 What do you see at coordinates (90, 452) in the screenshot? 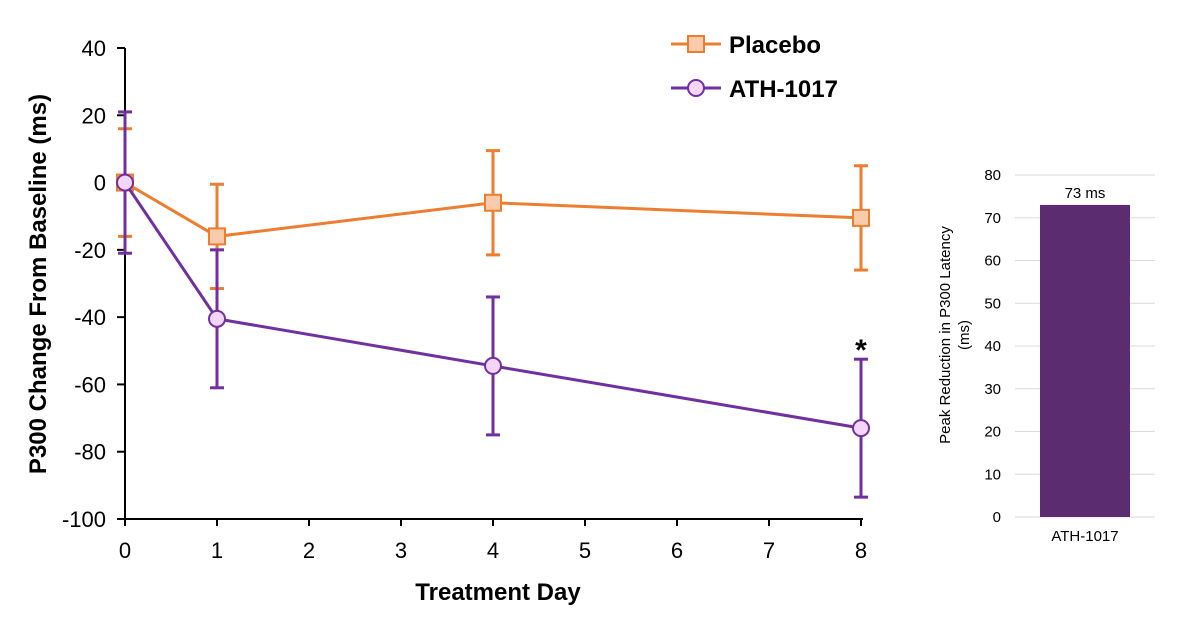
I see `line-chart-y-tick-label: -80` at bounding box center [90, 452].